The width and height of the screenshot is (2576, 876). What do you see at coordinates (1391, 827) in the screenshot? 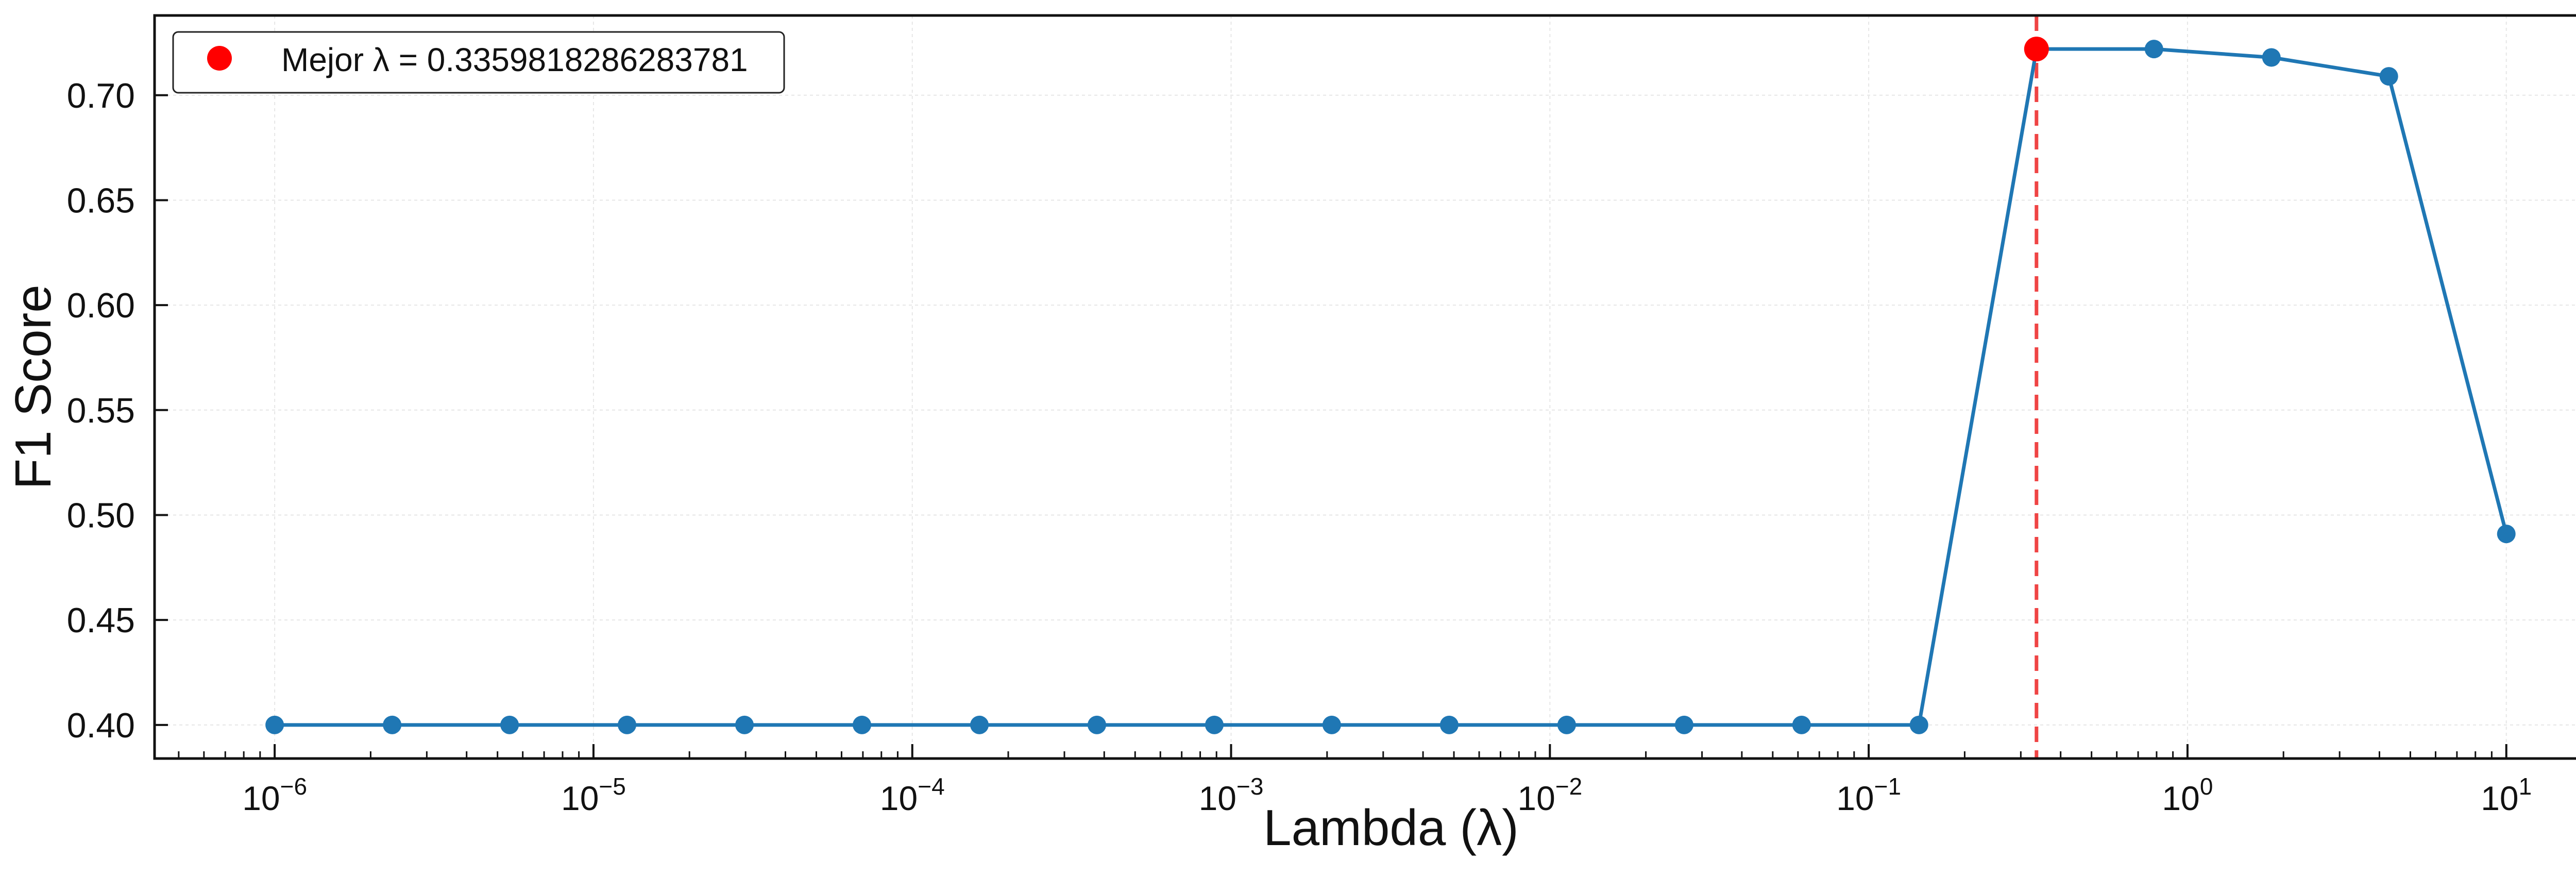
I see `x-axis-label: Lambda (λ)` at bounding box center [1391, 827].